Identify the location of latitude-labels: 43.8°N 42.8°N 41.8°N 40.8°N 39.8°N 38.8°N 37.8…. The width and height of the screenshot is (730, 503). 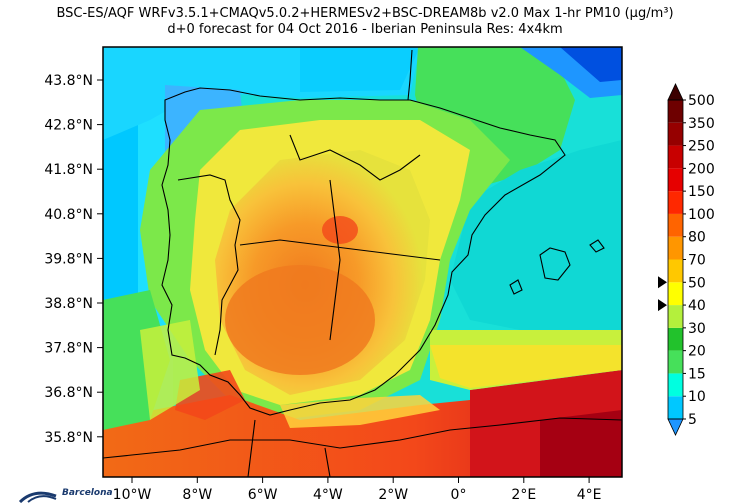
(73, 259).